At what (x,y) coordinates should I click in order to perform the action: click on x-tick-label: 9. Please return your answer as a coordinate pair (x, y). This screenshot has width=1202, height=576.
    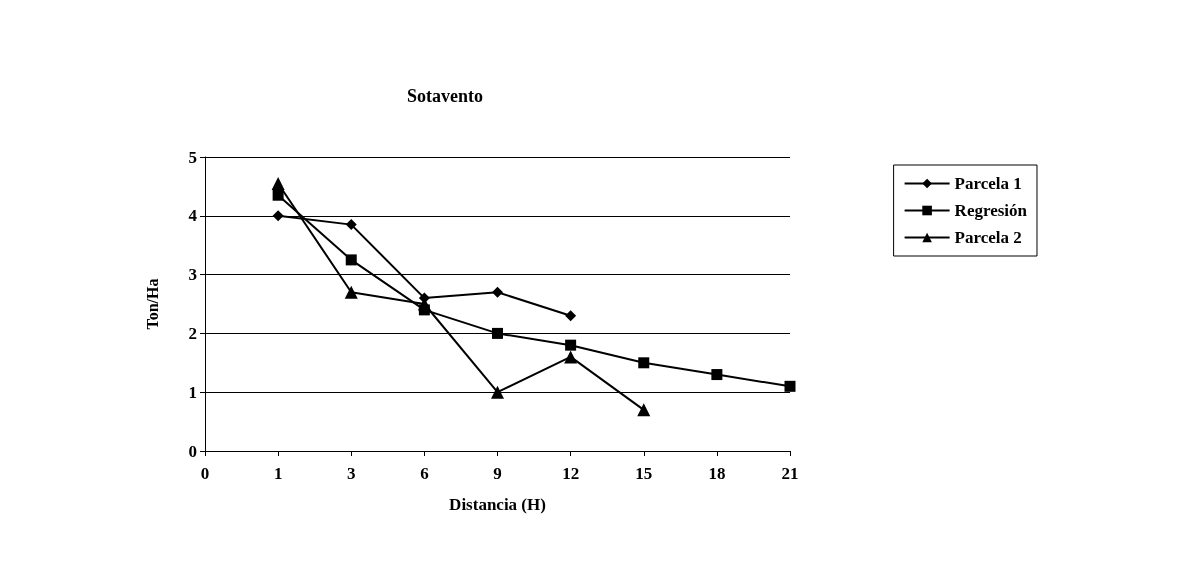
    Looking at the image, I should click on (497, 473).